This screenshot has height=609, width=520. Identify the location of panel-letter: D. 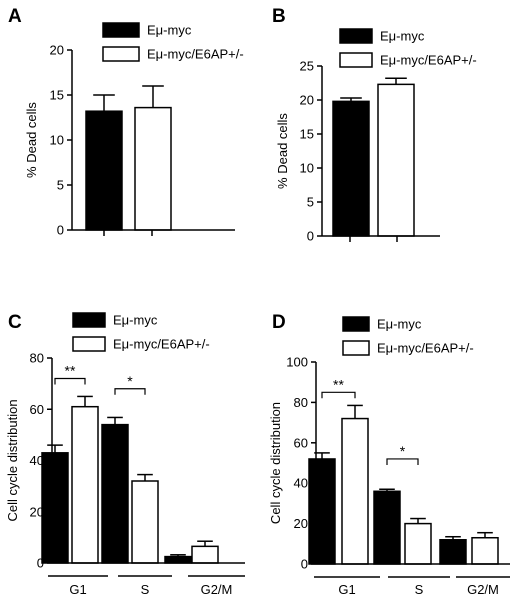
(279, 322).